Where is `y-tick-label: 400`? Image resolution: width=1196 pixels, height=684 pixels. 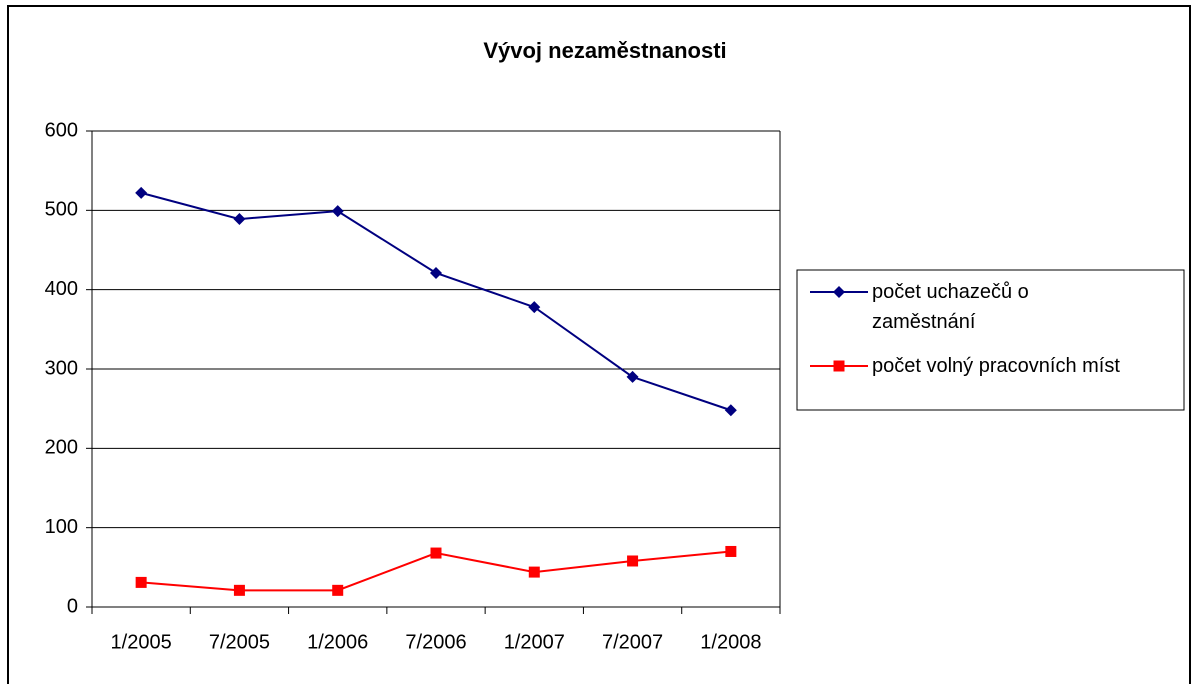 y-tick-label: 400 is located at coordinates (61, 289).